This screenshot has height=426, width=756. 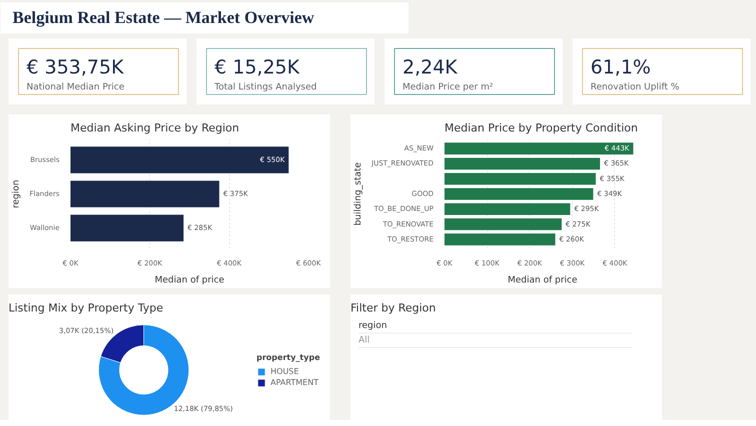 What do you see at coordinates (75, 87) in the screenshot?
I see `text: National Median Price` at bounding box center [75, 87].